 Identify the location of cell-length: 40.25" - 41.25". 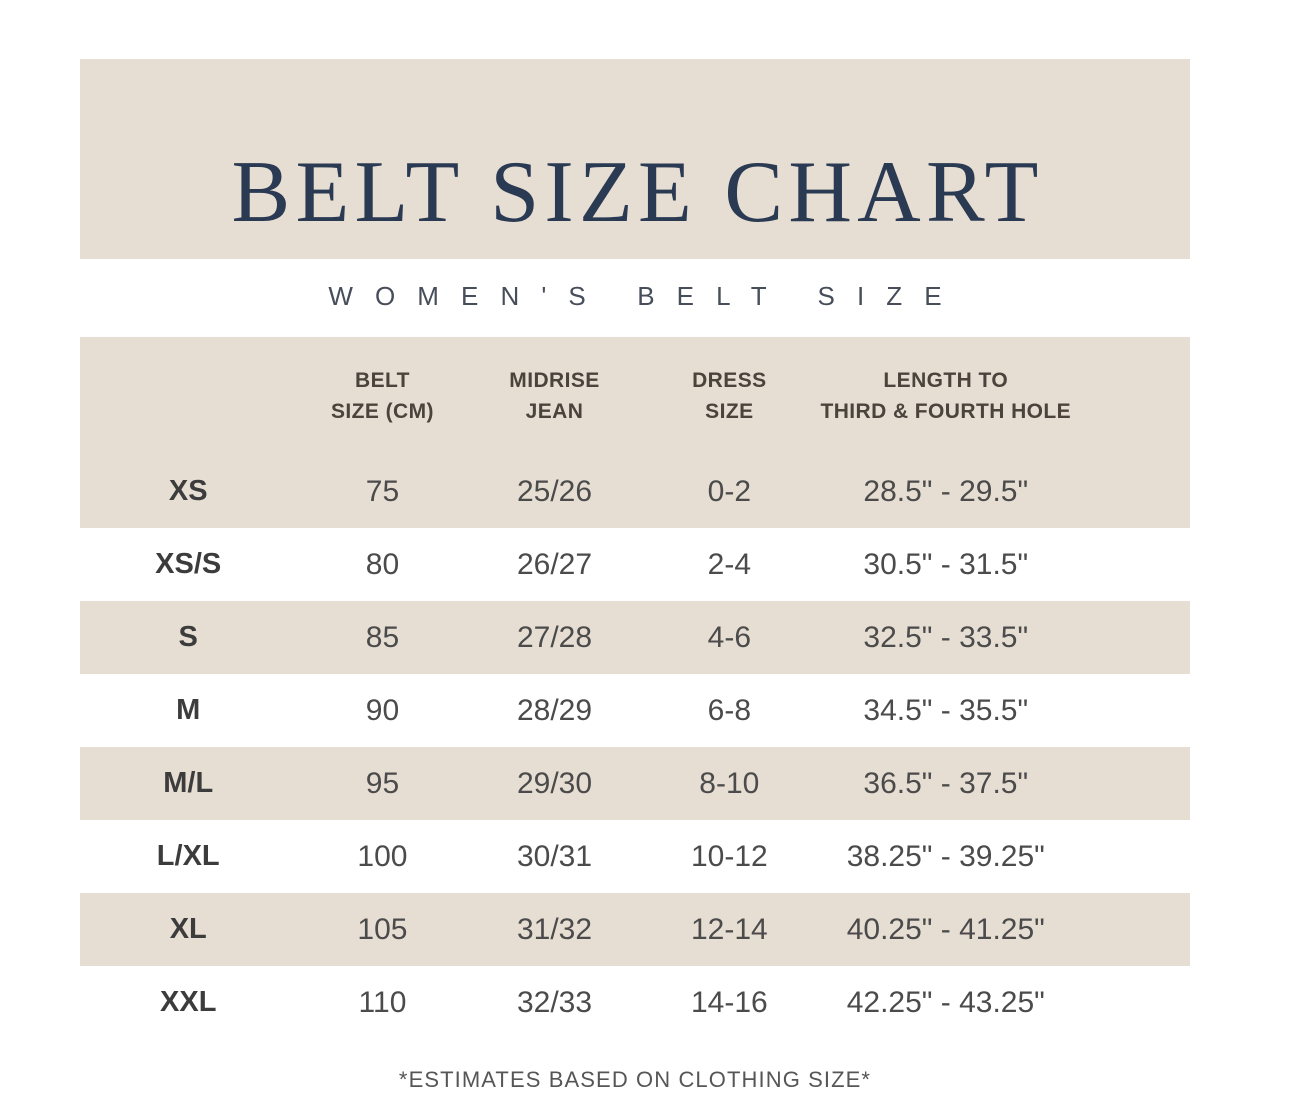
(945, 929).